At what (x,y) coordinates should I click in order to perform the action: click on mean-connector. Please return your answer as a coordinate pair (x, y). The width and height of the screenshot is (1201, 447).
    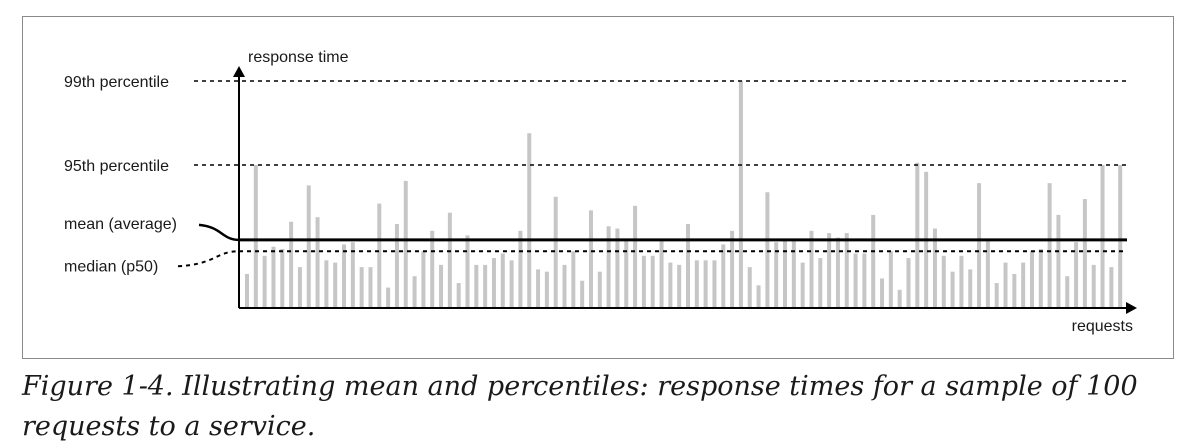
    Looking at the image, I should click on (219, 232).